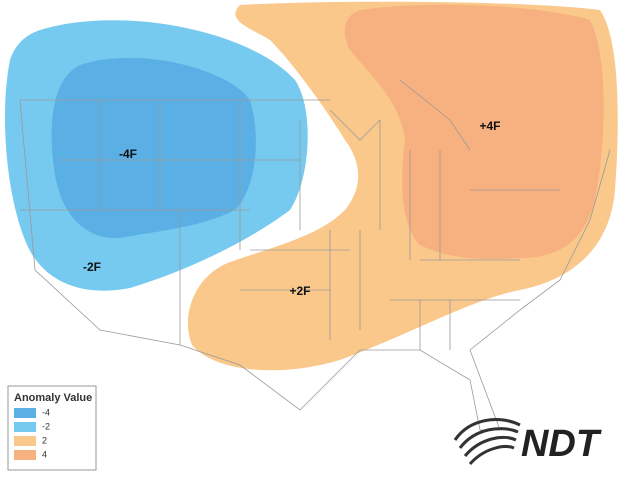  Describe the element at coordinates (489, 126) in the screenshot. I see `anomaly-label: +4F` at that location.